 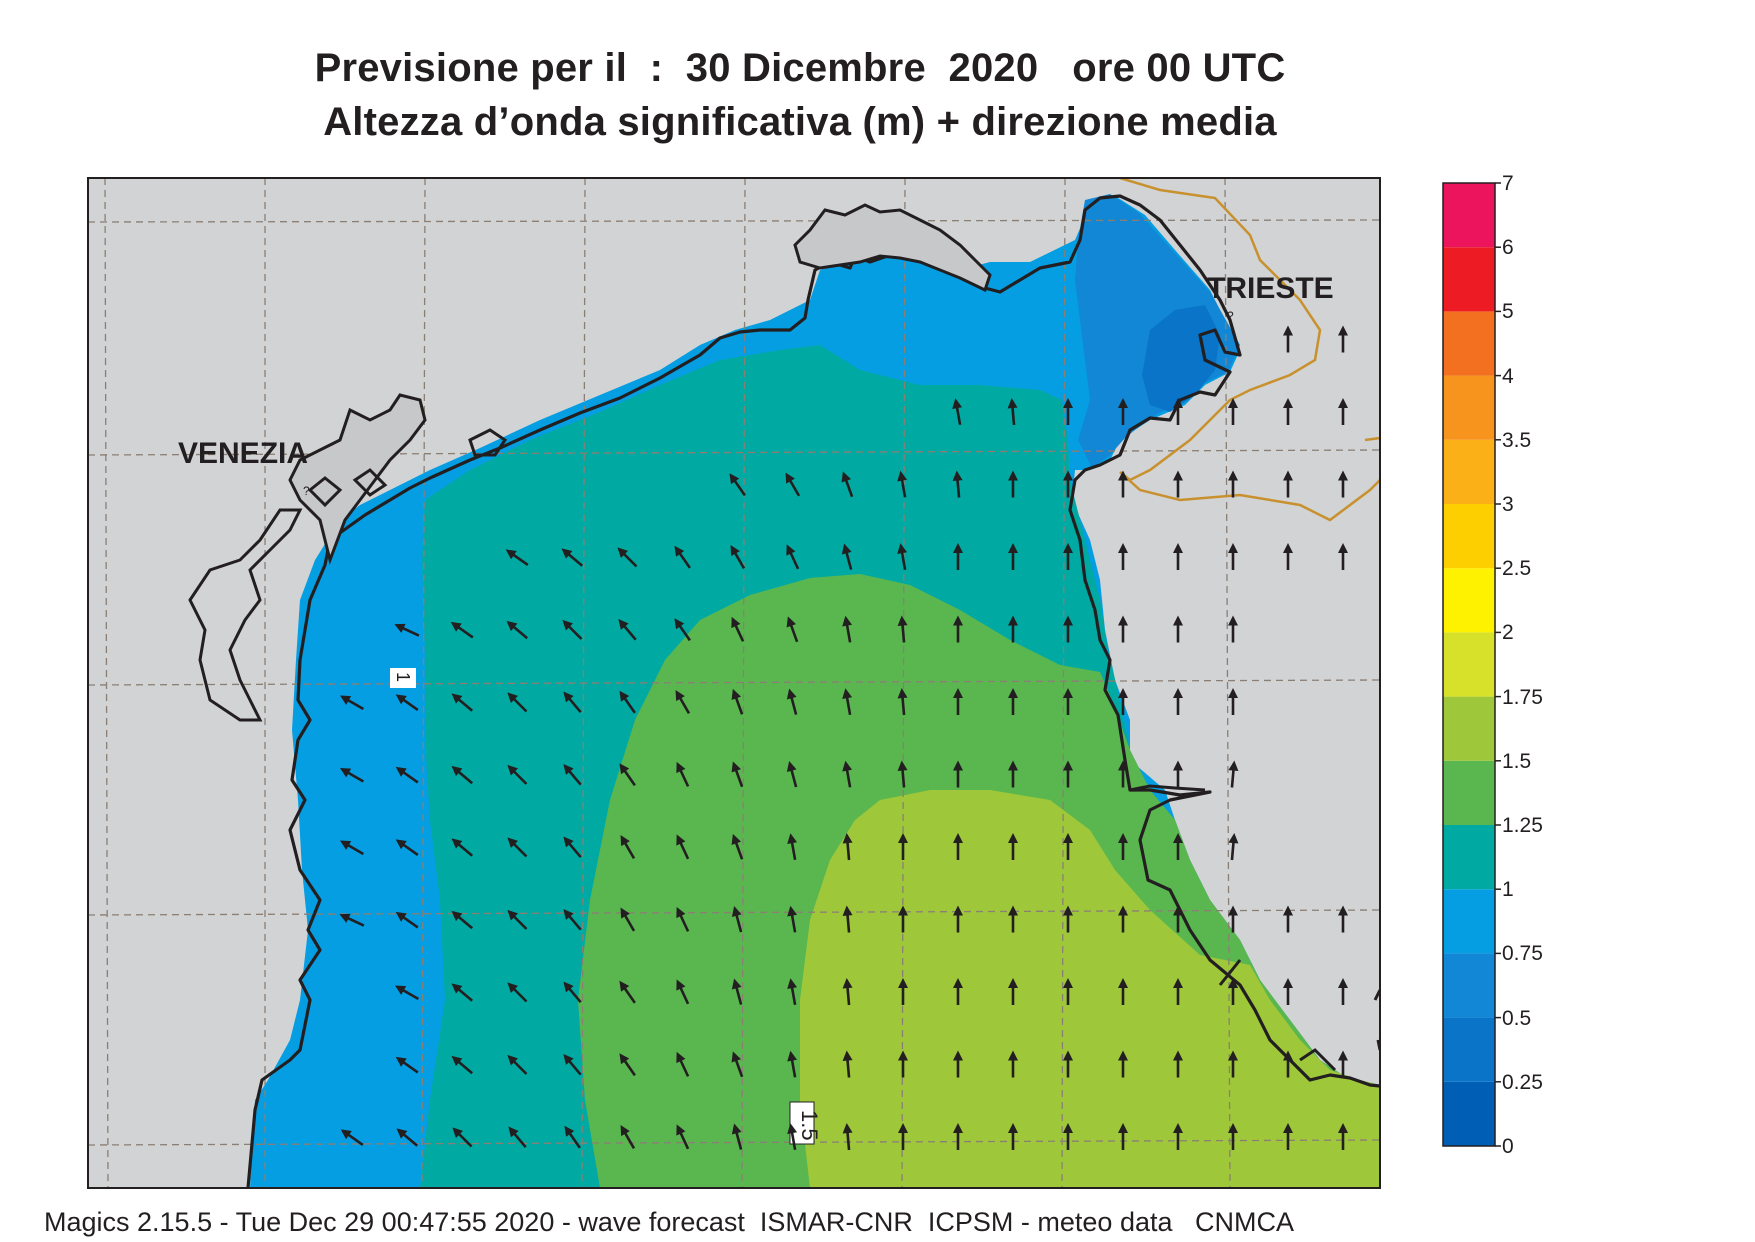 I want to click on colorbar-frame, so click(x=1469, y=664).